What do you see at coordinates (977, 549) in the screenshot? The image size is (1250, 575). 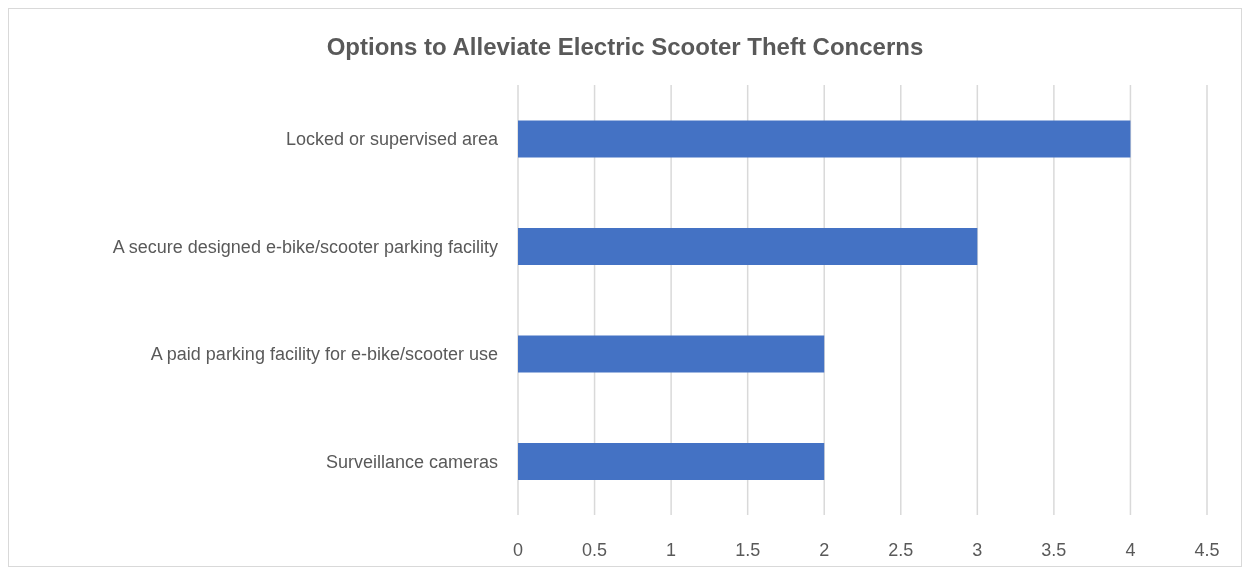 I see `x-tick-label: 3` at bounding box center [977, 549].